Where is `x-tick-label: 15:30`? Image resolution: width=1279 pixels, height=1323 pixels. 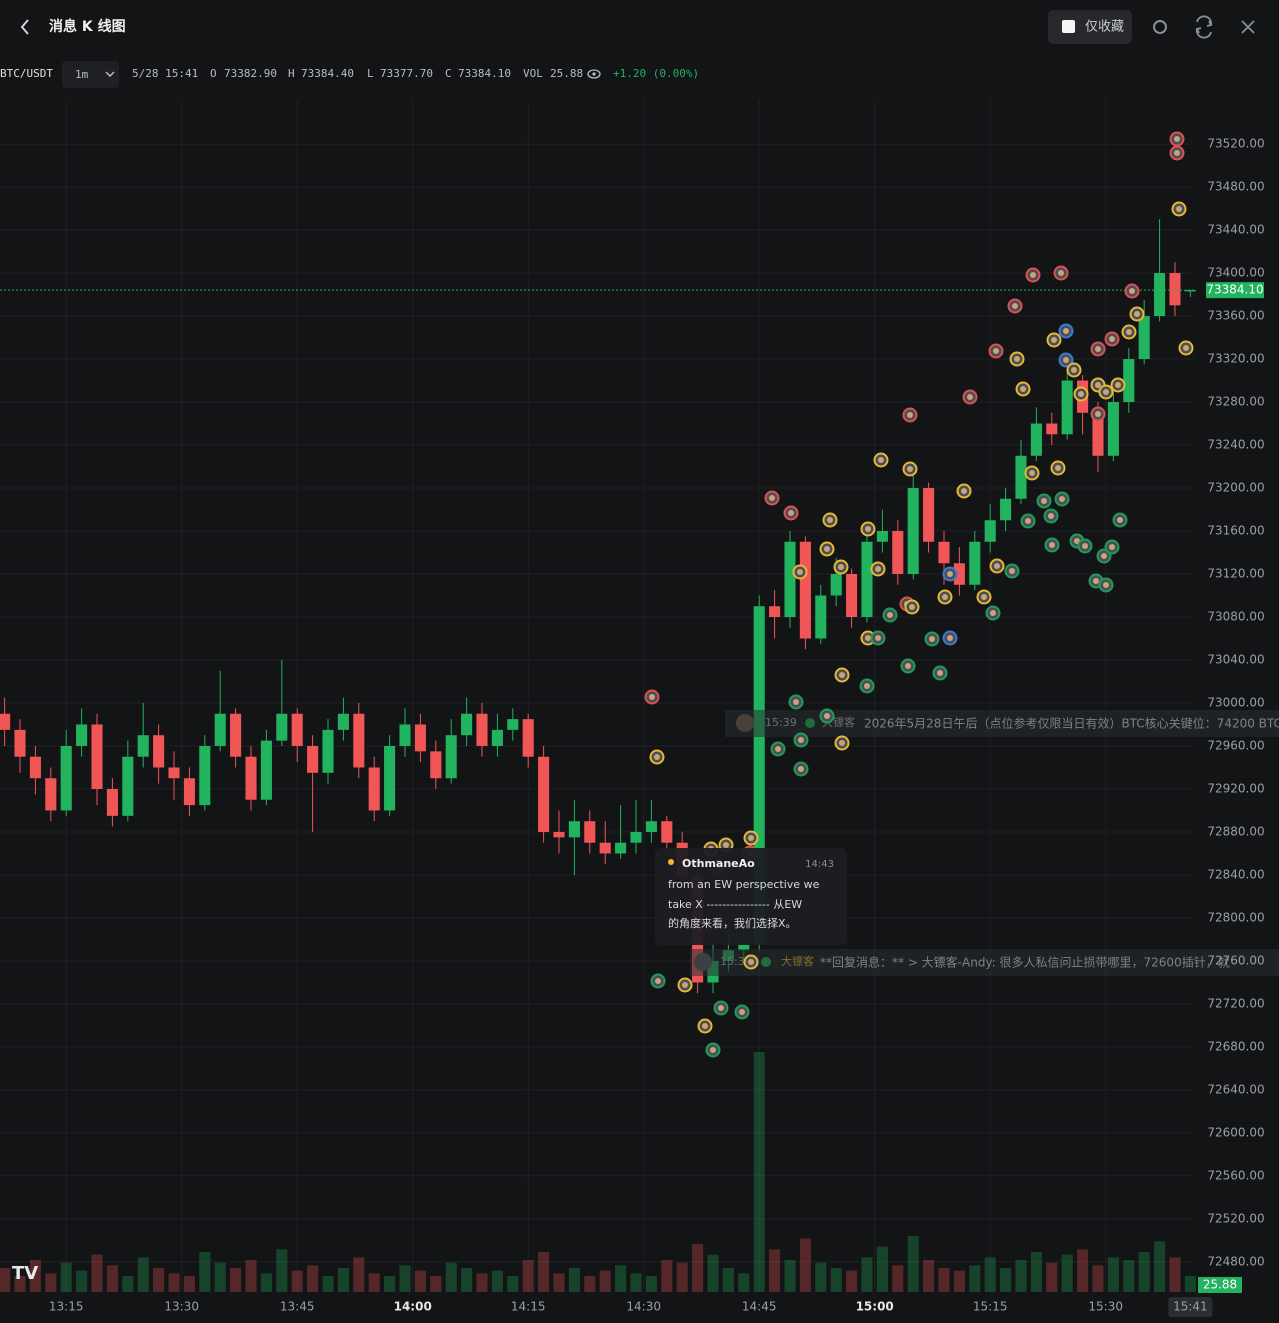 x-tick-label: 15:30 is located at coordinates (1105, 1307).